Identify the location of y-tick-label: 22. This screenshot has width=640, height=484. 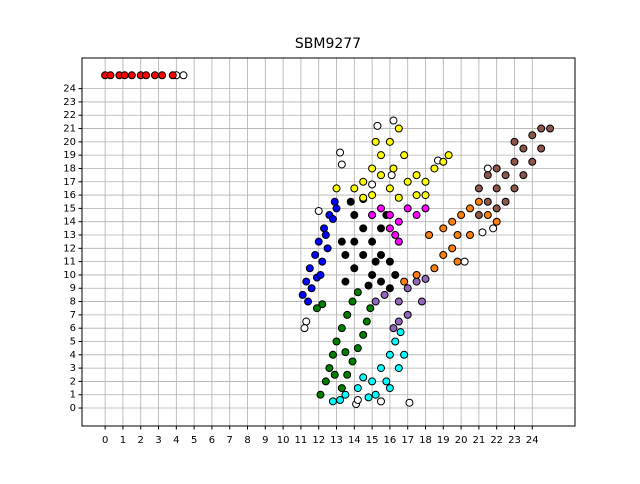
(69, 115).